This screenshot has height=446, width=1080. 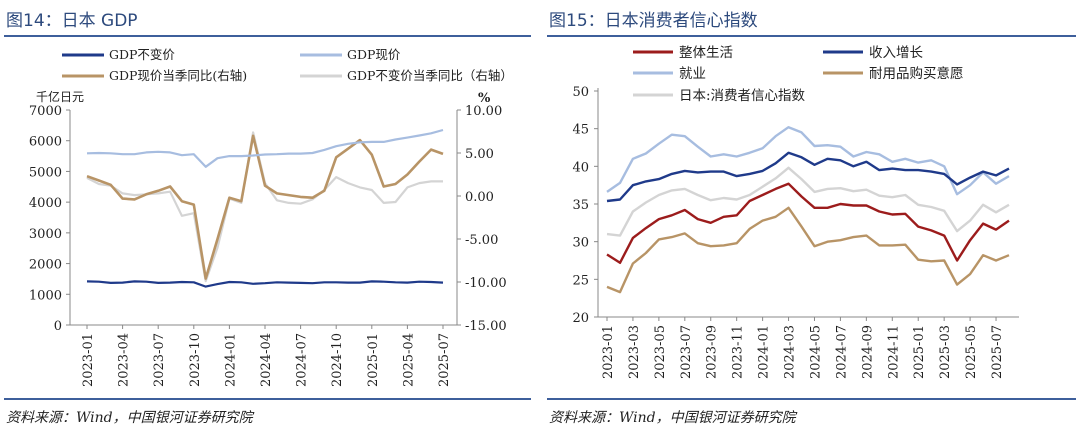 What do you see at coordinates (45, 234) in the screenshot?
I see `left-y-tick-label: 3000` at bounding box center [45, 234].